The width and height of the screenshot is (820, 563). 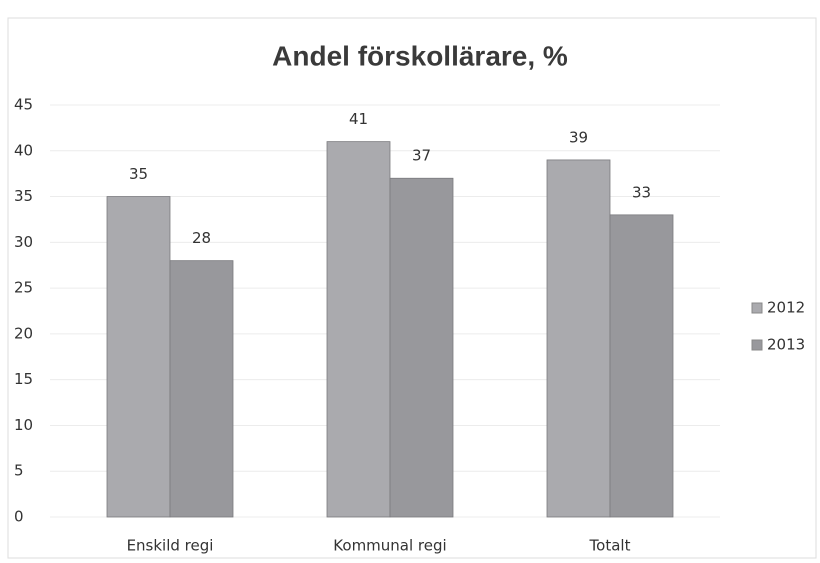 I want to click on y-tick-label: 20, so click(x=23, y=333).